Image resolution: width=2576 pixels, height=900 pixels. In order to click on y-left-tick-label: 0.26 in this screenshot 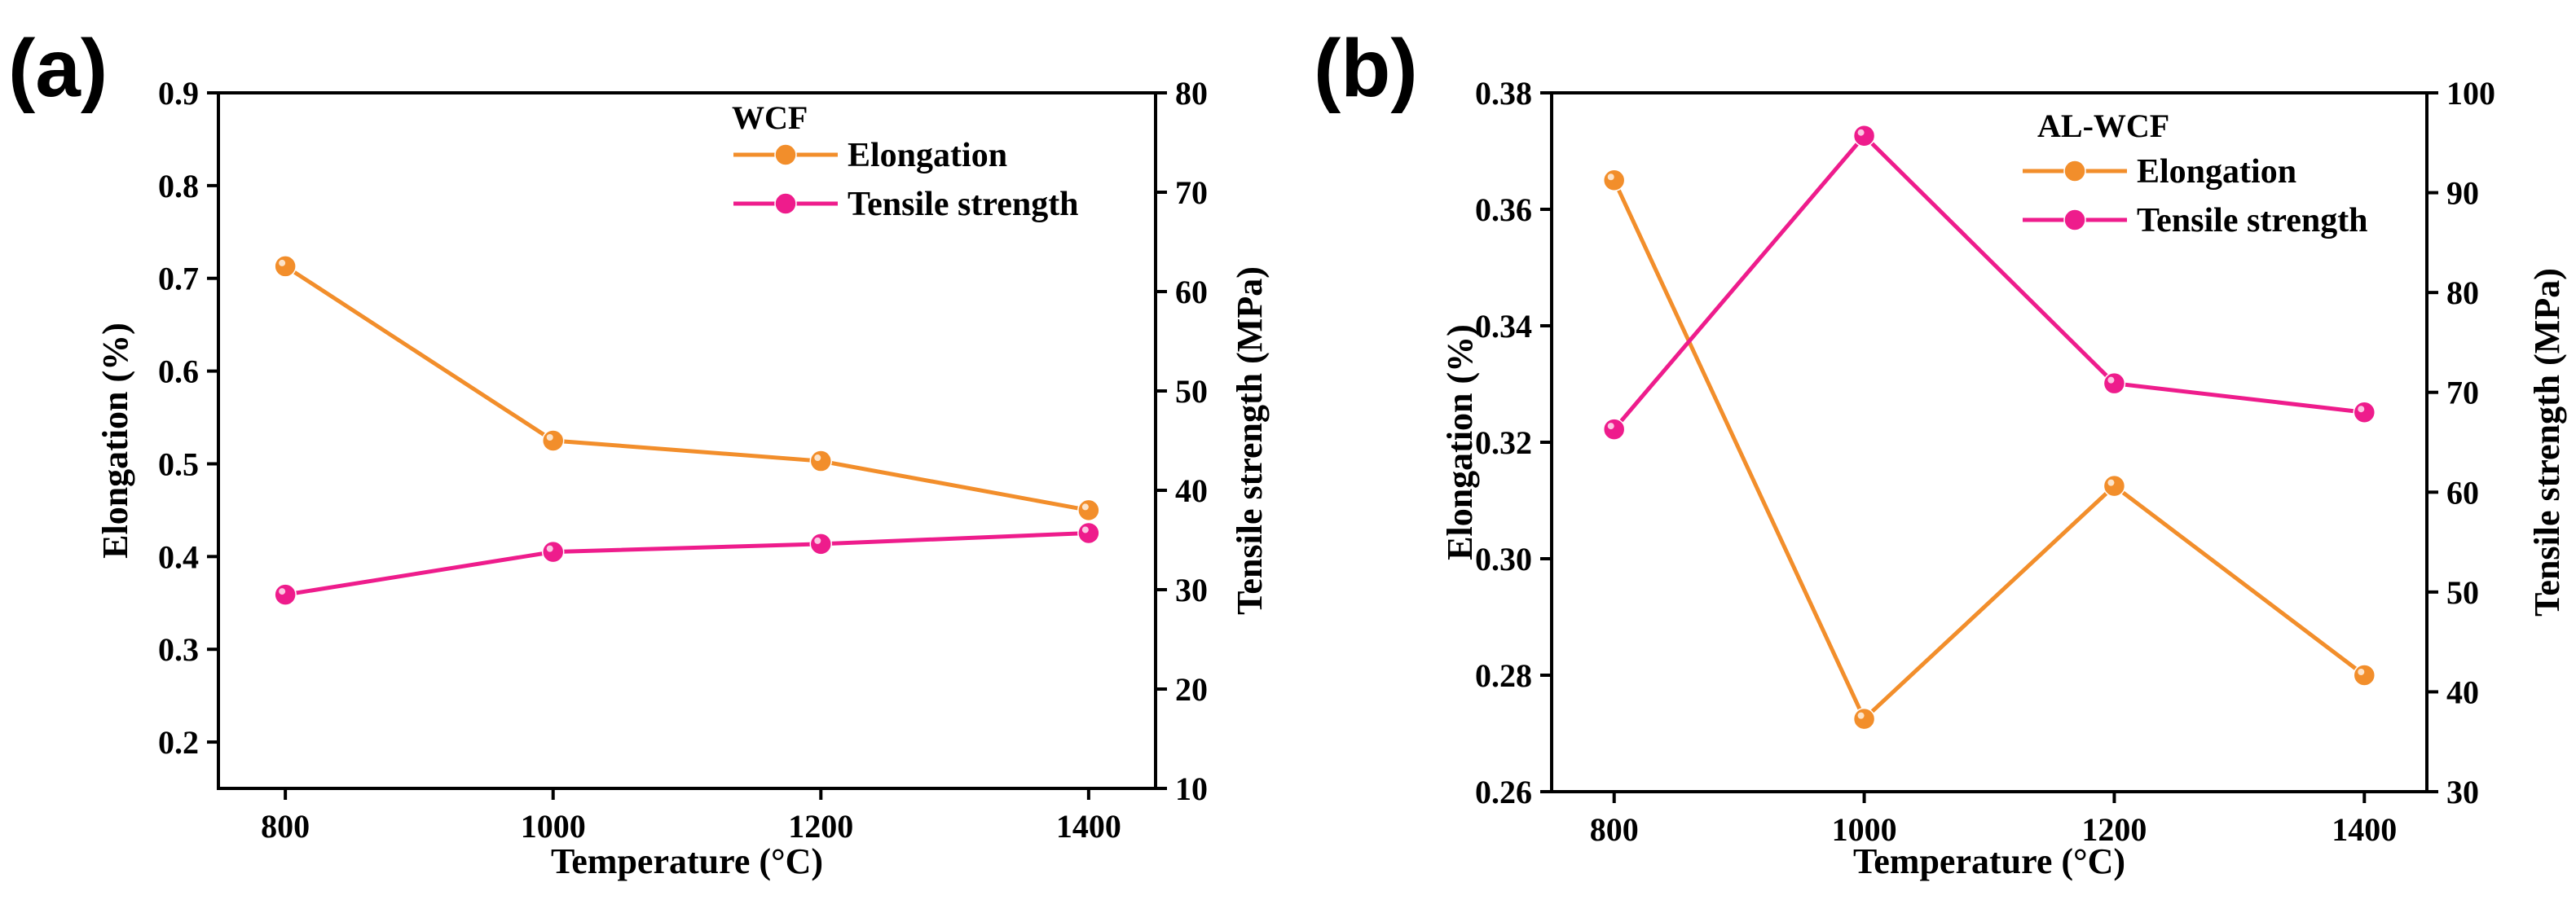, I will do `click(1503, 792)`.